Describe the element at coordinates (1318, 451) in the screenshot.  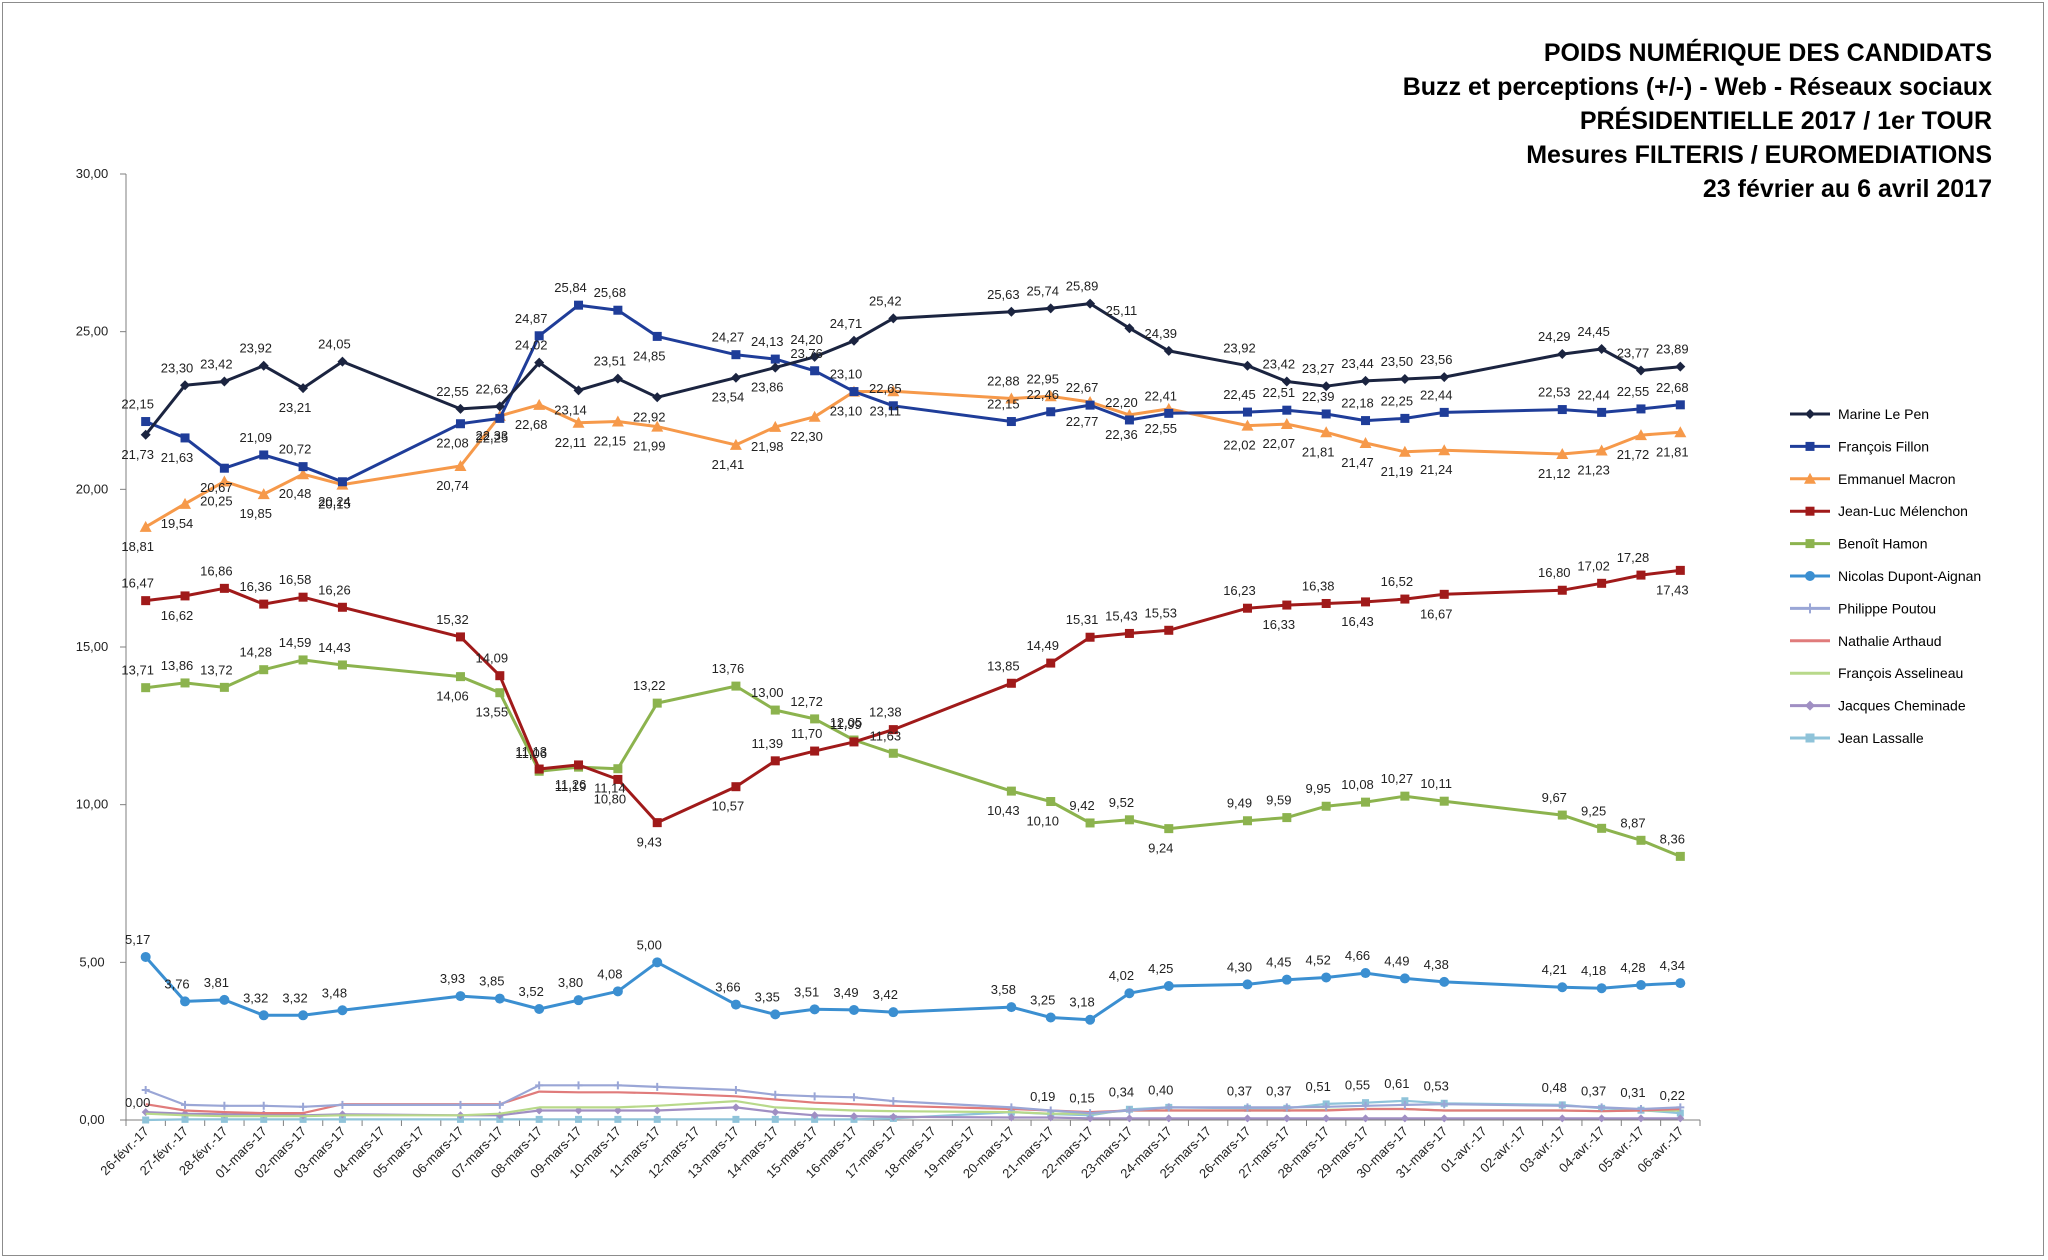
I see `data-label: 21,81` at that location.